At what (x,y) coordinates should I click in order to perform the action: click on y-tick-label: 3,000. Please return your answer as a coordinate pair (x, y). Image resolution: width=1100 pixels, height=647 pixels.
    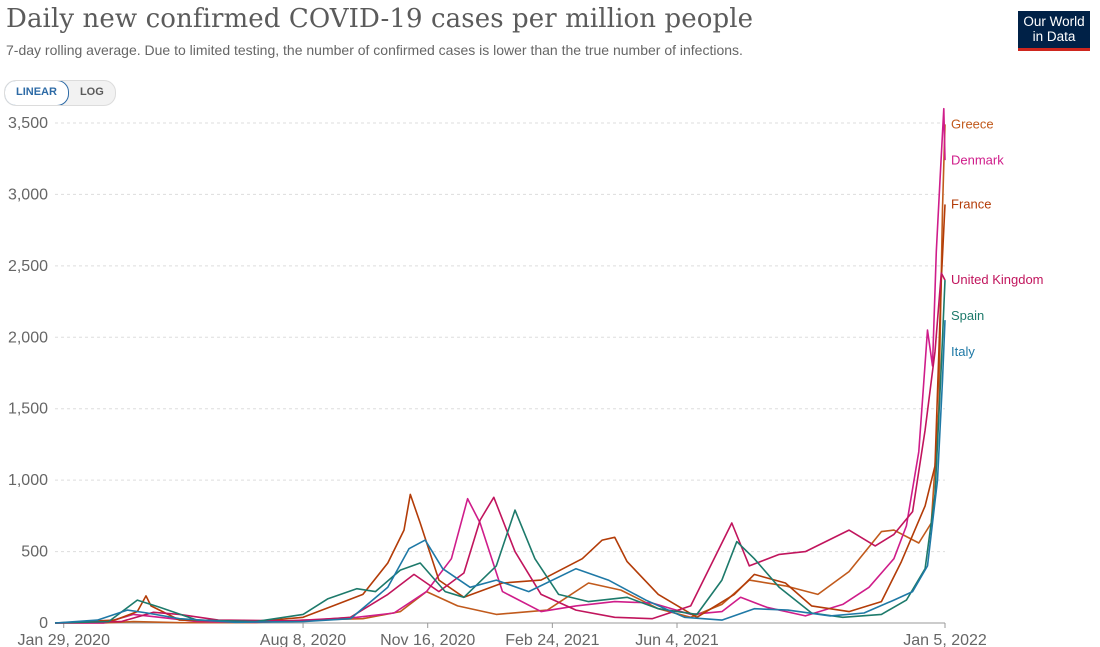
    Looking at the image, I should click on (28, 194).